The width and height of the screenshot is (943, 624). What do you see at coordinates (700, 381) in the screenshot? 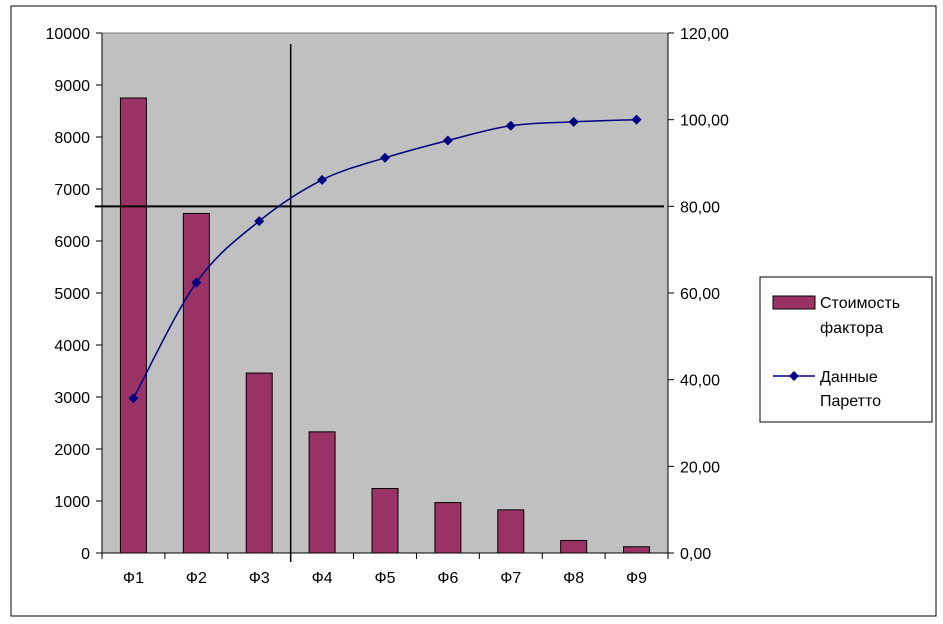
I see `right-tick-label-2: 40,00` at bounding box center [700, 381].